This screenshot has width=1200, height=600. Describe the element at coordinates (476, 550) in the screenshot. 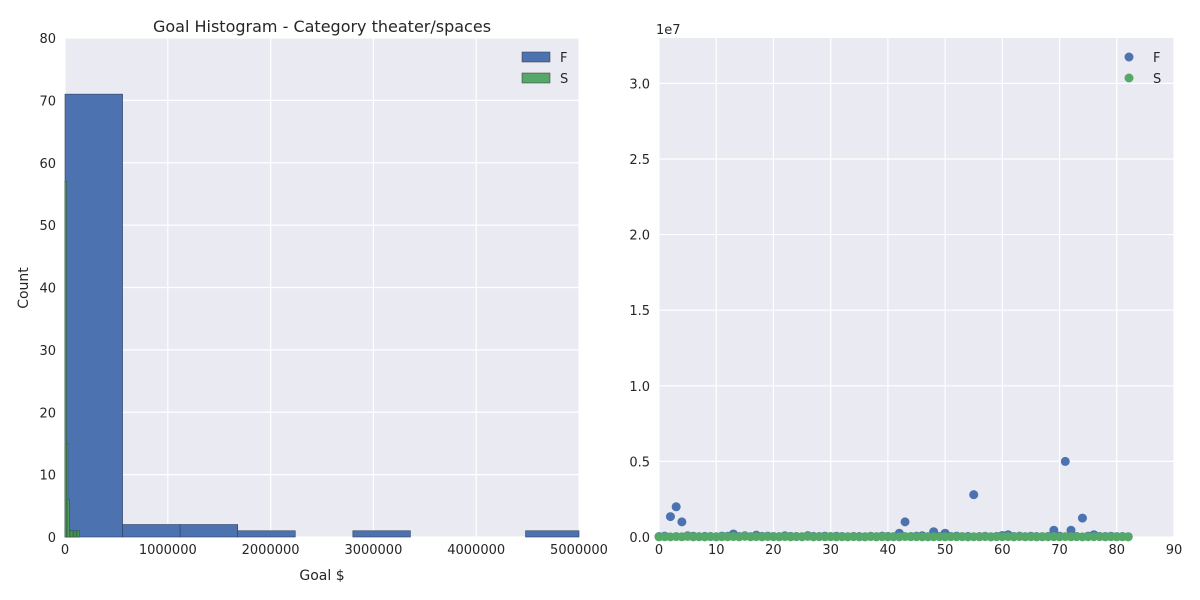

I see `x-tick-label: 4000000` at that location.